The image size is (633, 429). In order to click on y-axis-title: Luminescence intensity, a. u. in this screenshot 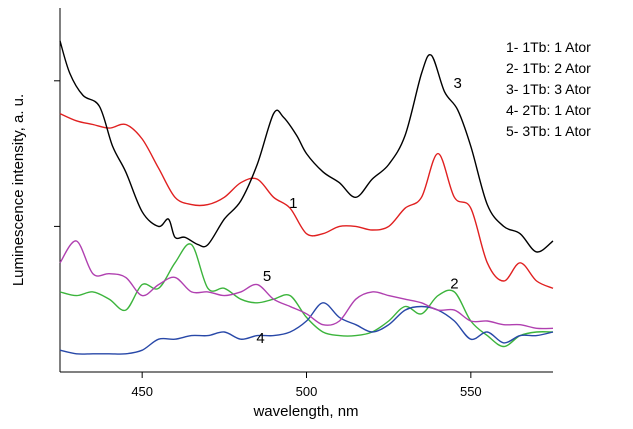, I will do `click(18, 190)`.